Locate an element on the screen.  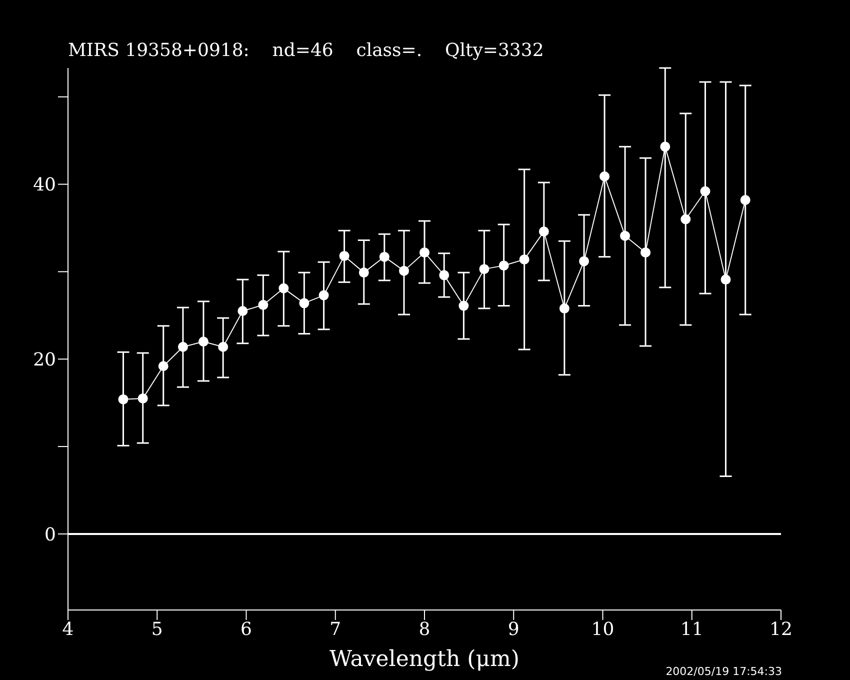
x-tick-label: 5 is located at coordinates (157, 629).